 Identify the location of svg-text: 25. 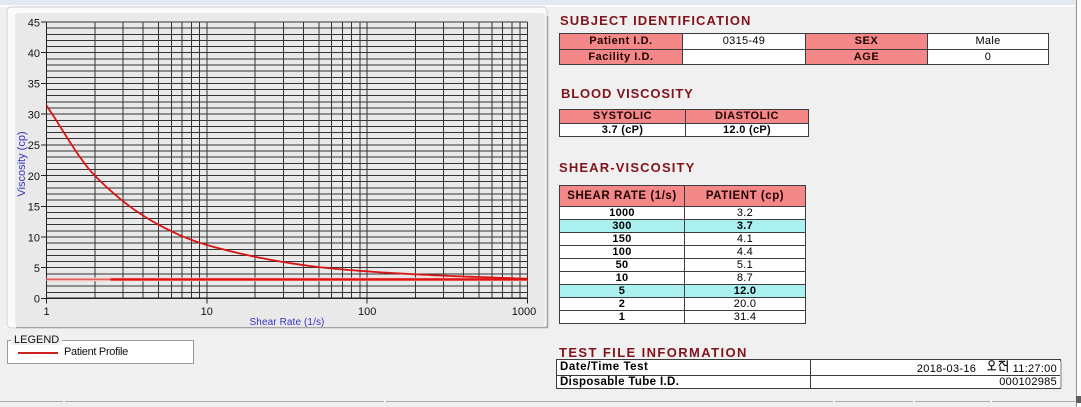
(34, 146).